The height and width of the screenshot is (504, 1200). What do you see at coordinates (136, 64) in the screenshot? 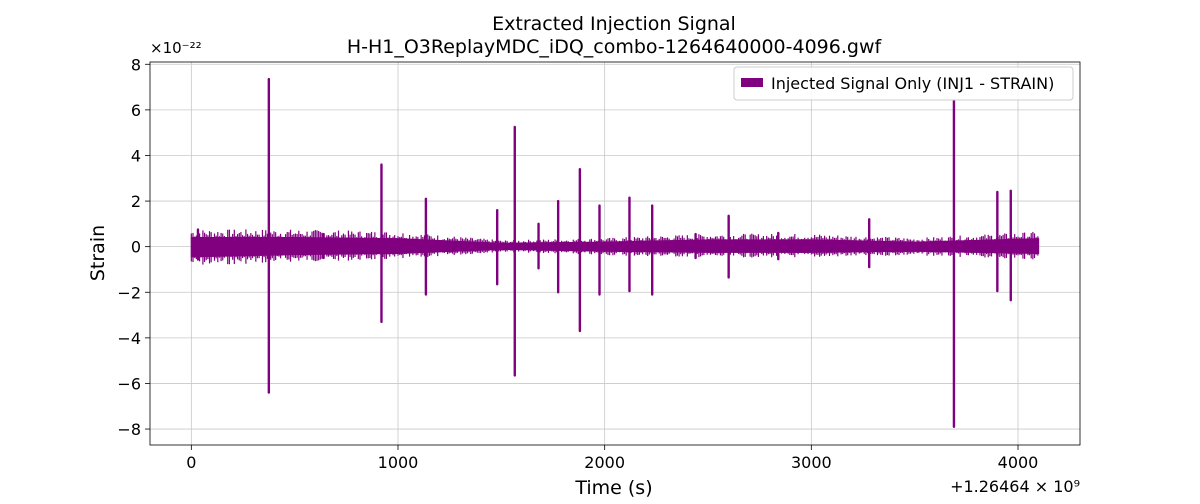
I see `y-tick-label: 8` at bounding box center [136, 64].